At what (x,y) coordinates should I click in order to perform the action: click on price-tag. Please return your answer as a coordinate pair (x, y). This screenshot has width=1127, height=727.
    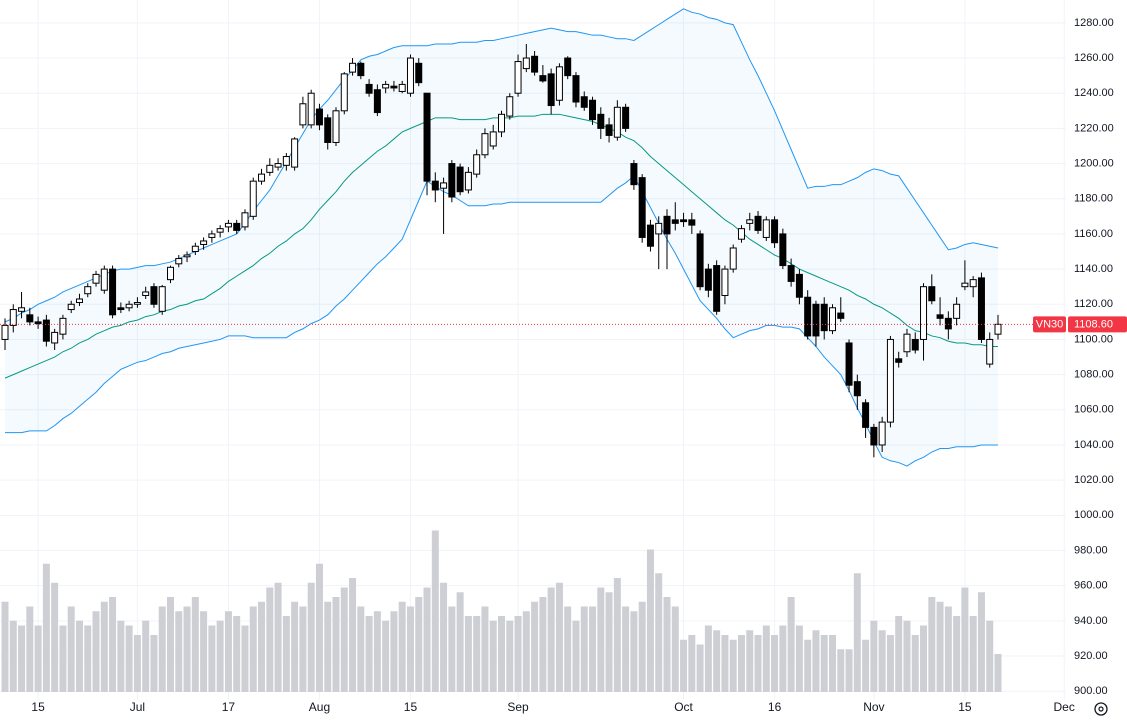
    Looking at the image, I should click on (1097, 324).